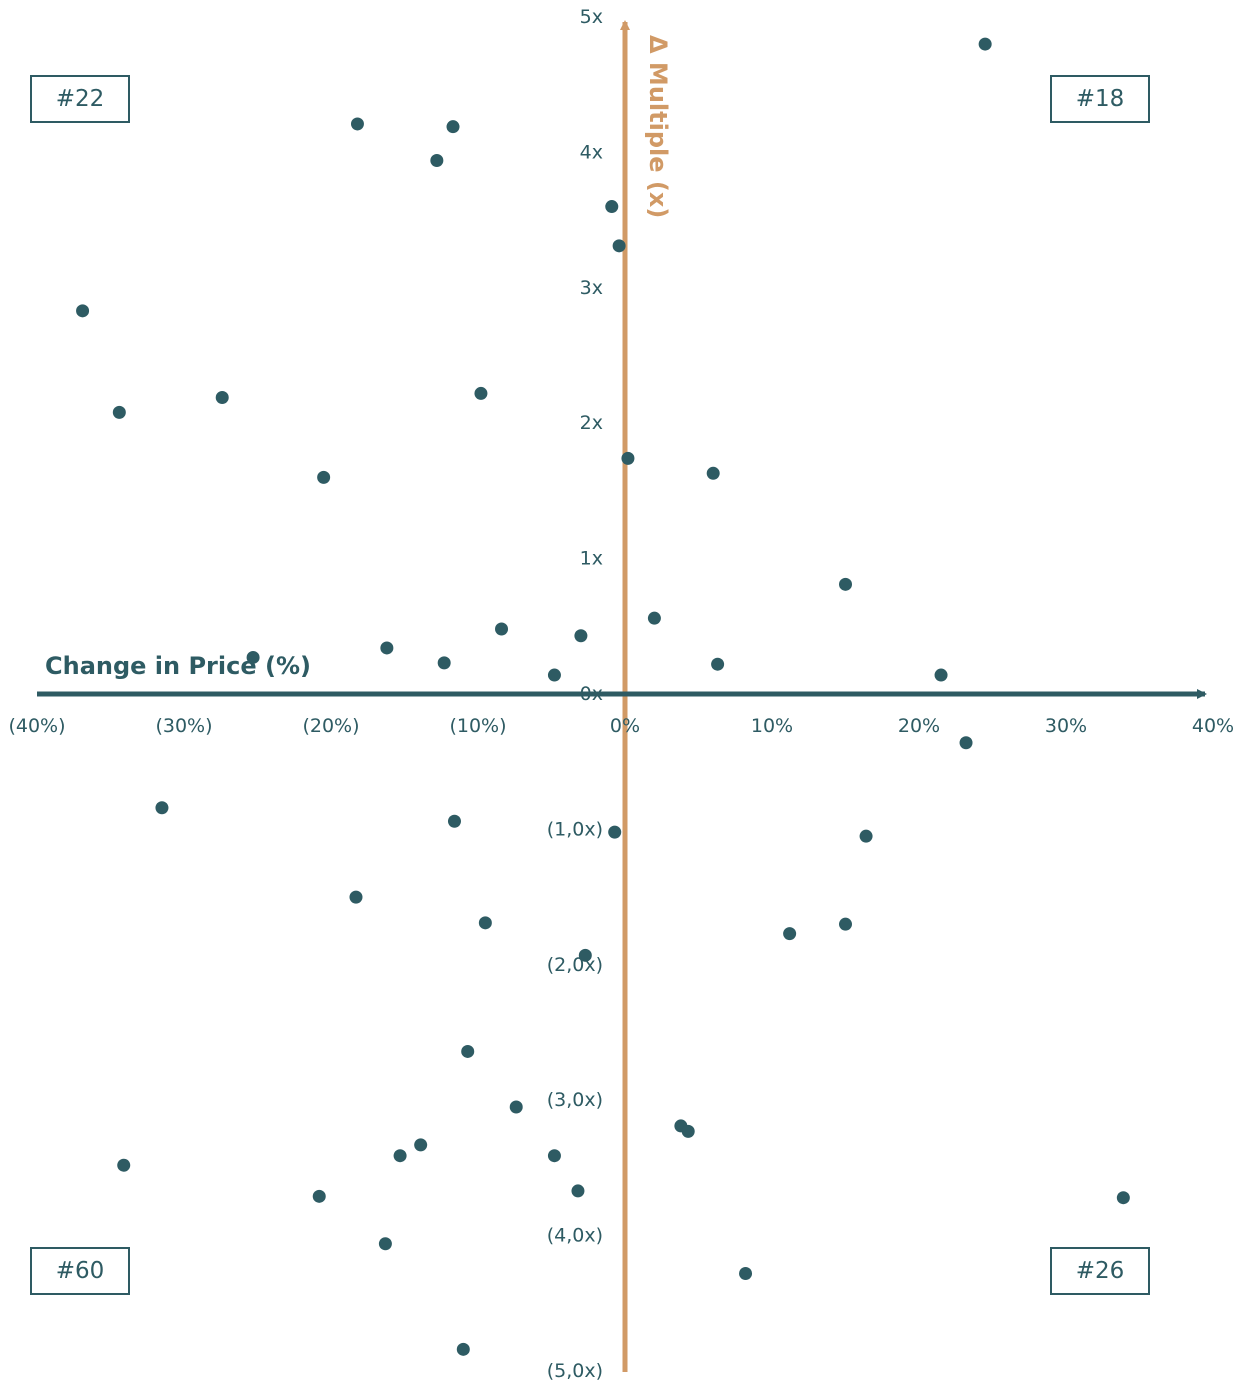 The height and width of the screenshot is (1386, 1250). I want to click on y-tick-label: (1,0x), so click(575, 829).